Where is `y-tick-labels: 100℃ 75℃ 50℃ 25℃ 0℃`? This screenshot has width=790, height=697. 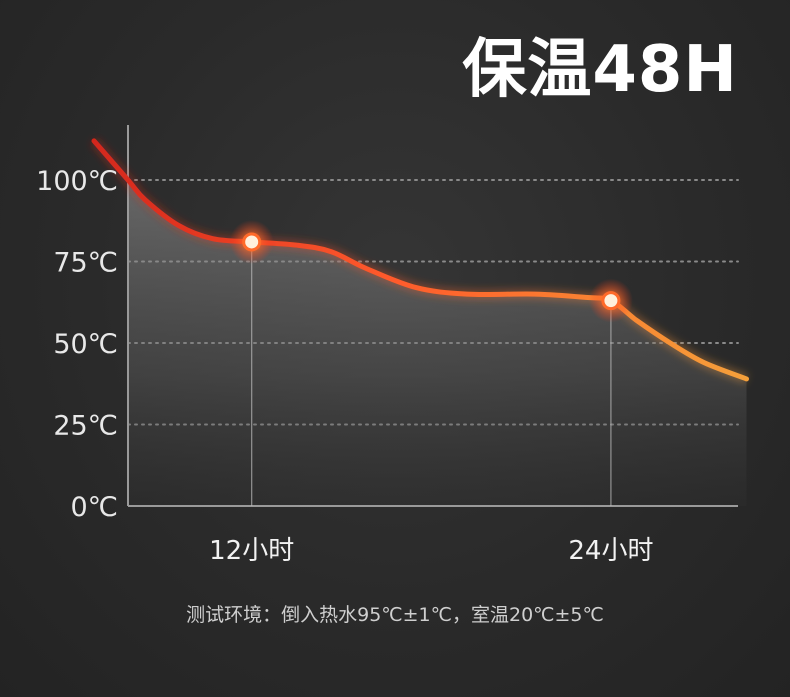 y-tick-labels: 100℃ 75℃ 50℃ 25℃ 0℃ is located at coordinates (77, 344).